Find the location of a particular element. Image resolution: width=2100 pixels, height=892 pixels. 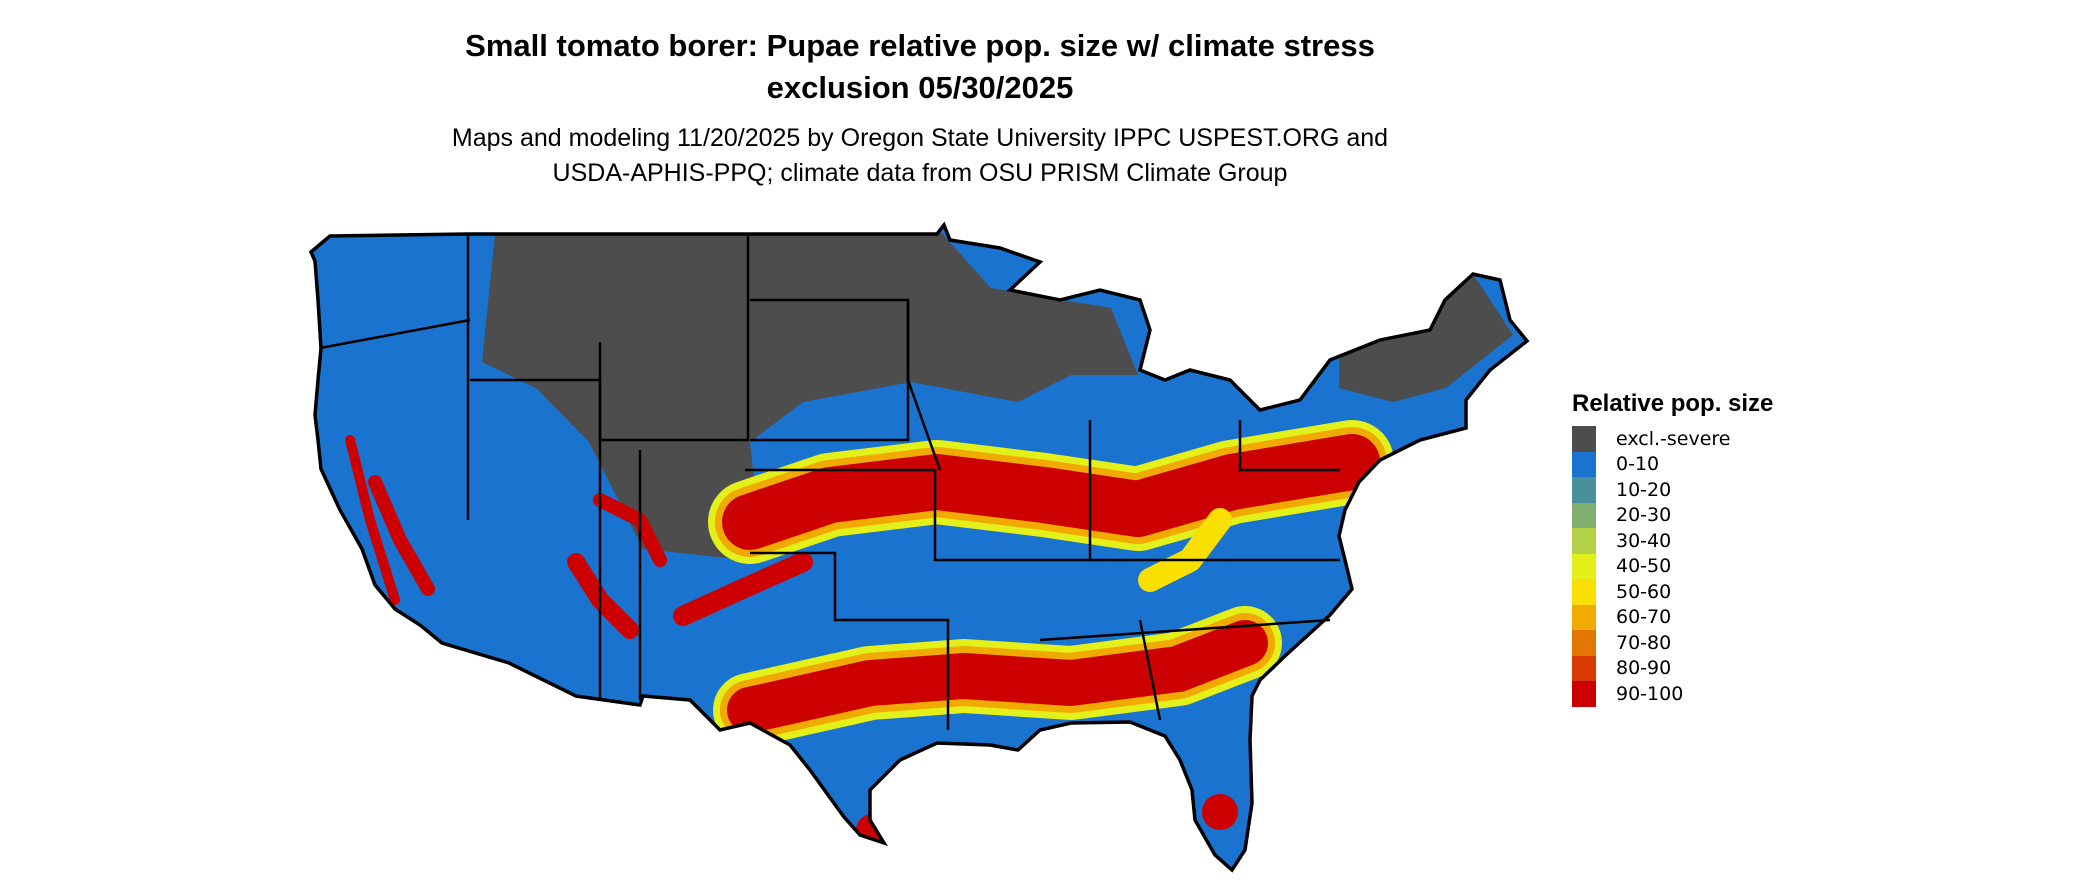

legend-label: 0-10 is located at coordinates (1638, 464).